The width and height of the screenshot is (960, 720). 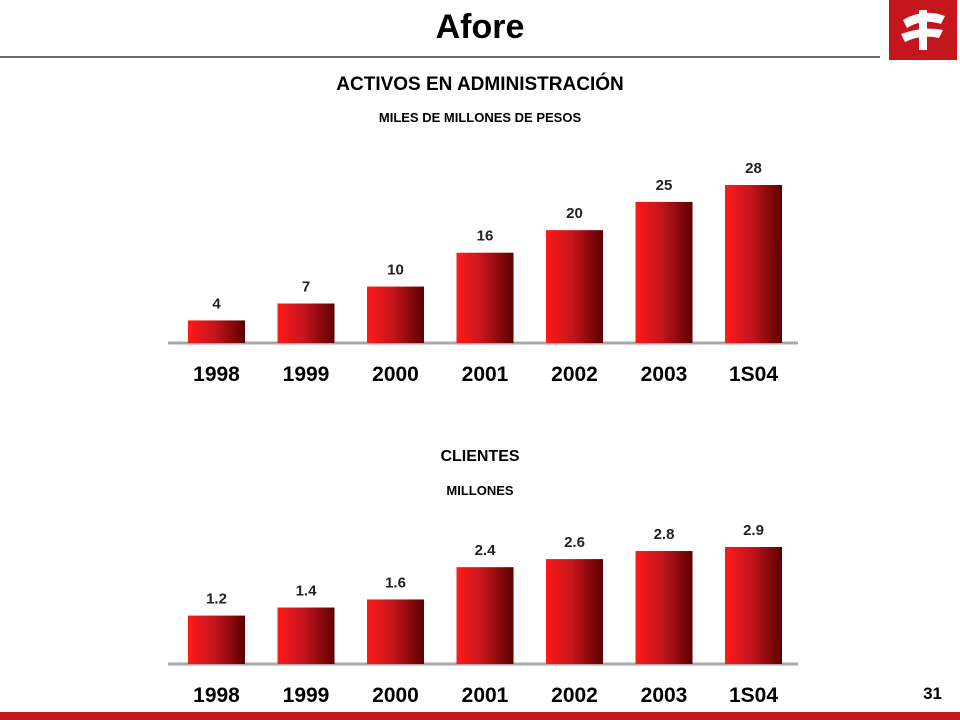 I want to click on data-label: 28, so click(x=753, y=168).